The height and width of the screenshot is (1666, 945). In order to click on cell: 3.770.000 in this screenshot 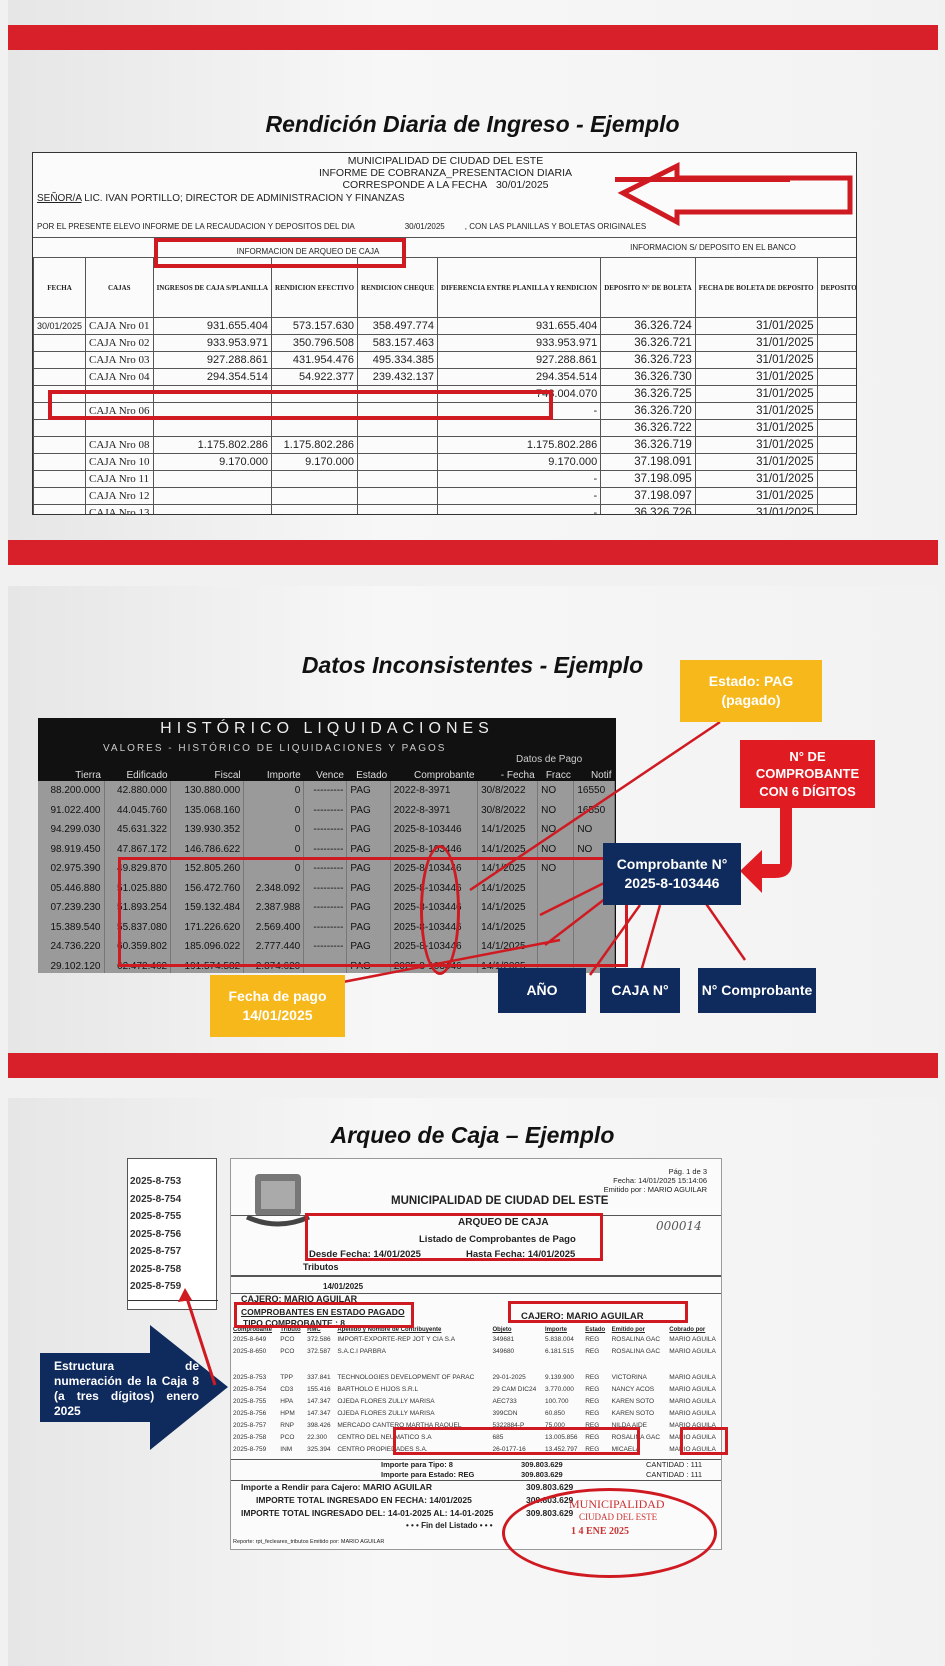, I will do `click(559, 1389)`.